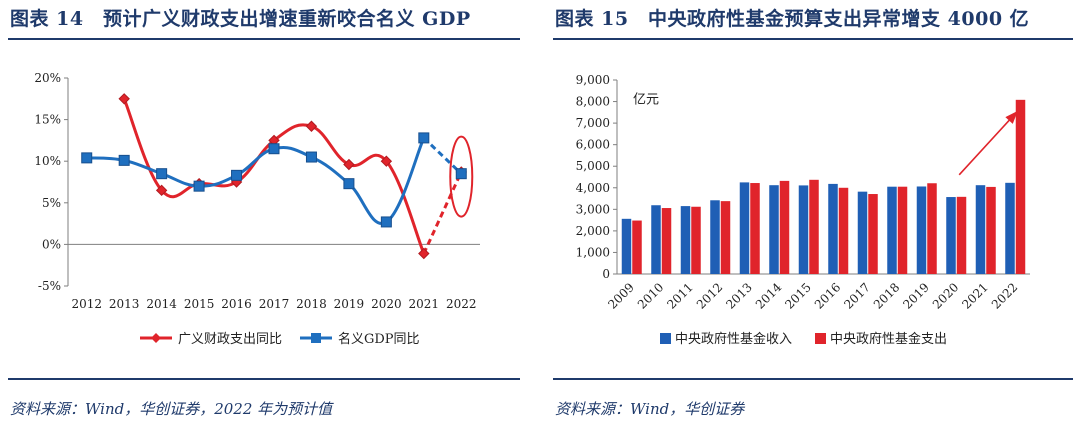 The width and height of the screenshot is (1080, 432). Describe the element at coordinates (792, 19) in the screenshot. I see `right-chart-title: 图表 15 中央政府性基金预算支出异常增支 4000 亿` at that location.